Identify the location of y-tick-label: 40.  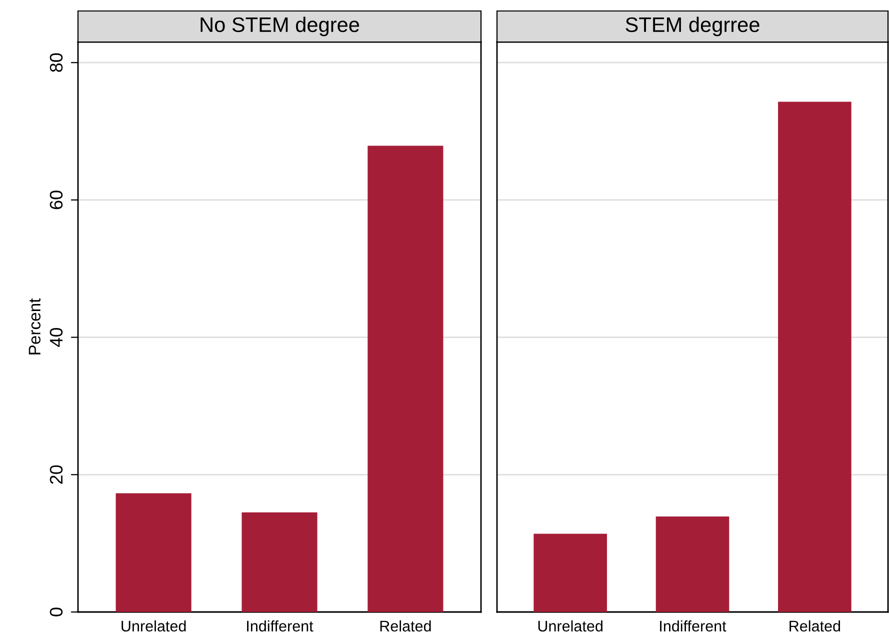
(56, 337).